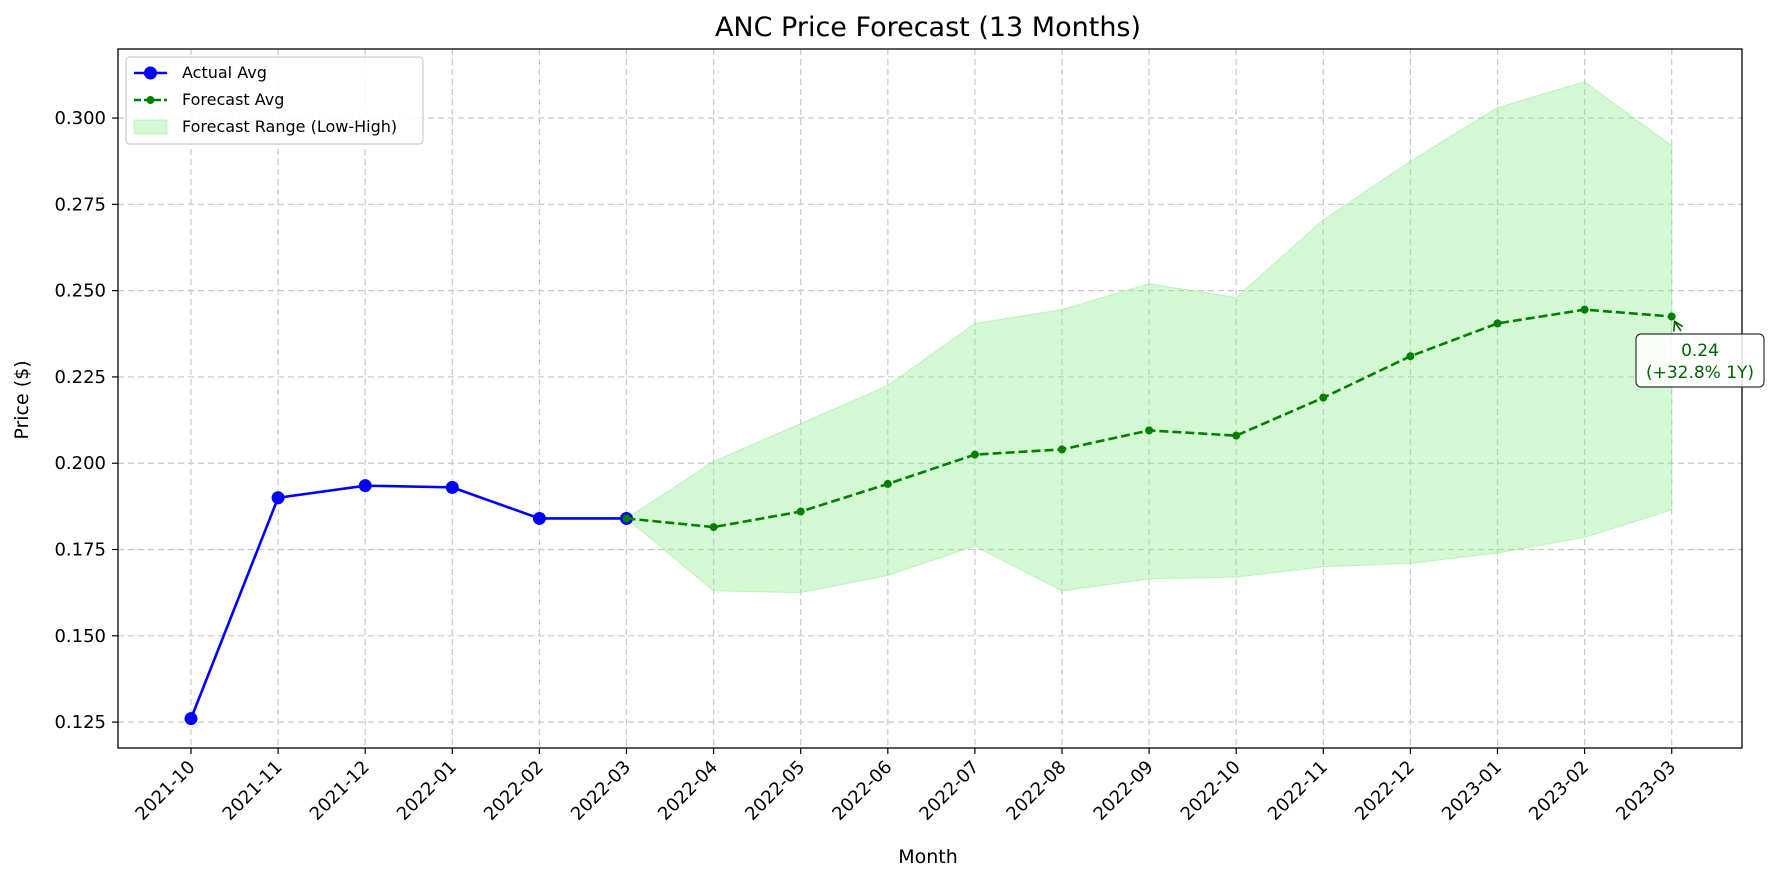 Image resolution: width=1773 pixels, height=883 pixels. What do you see at coordinates (80, 118) in the screenshot?
I see `y-tick-label: 0.300` at bounding box center [80, 118].